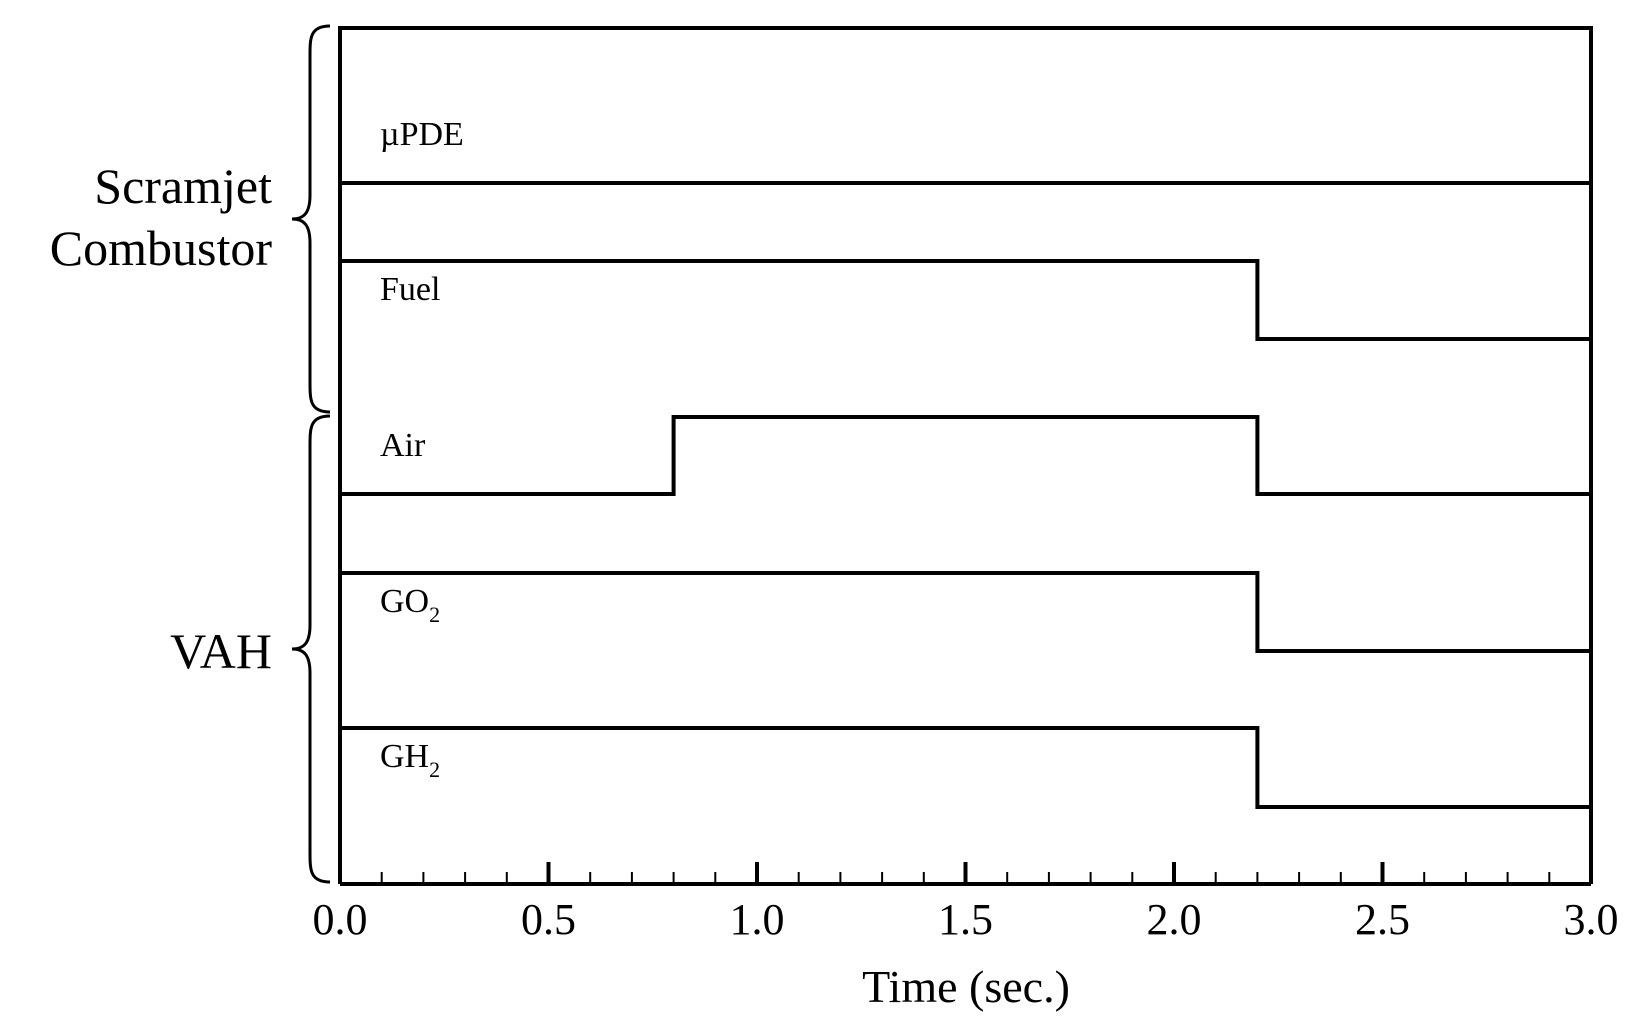 This screenshot has height=1022, width=1641. What do you see at coordinates (1174, 919) in the screenshot?
I see `x-tick-label: 2.0` at bounding box center [1174, 919].